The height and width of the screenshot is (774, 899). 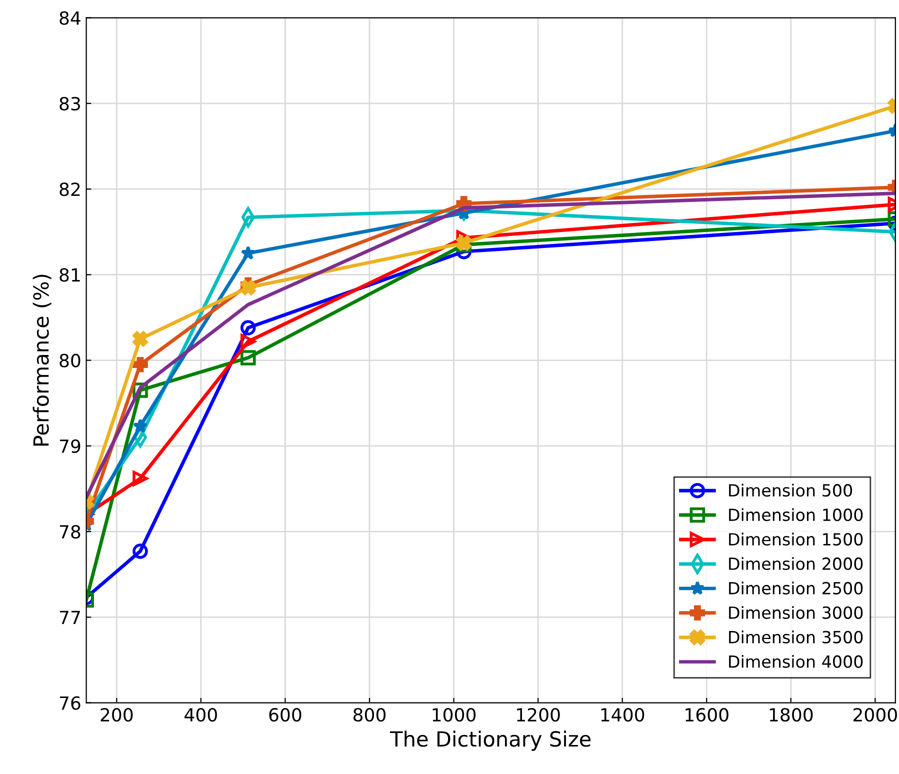 What do you see at coordinates (285, 715) in the screenshot?
I see `x-tick-label: 600` at bounding box center [285, 715].